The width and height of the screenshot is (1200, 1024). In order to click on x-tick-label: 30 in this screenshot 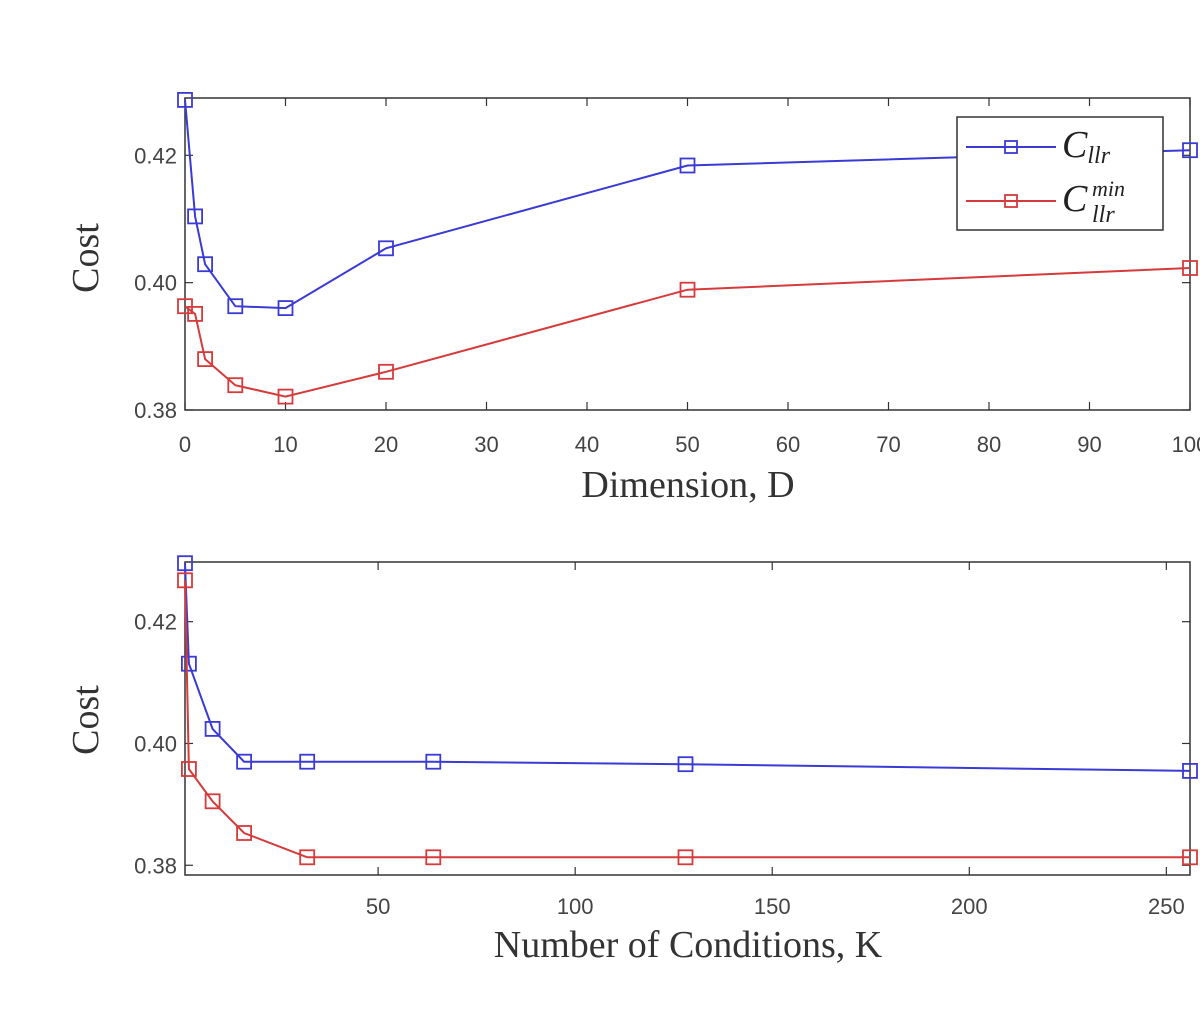, I will do `click(486, 444)`.